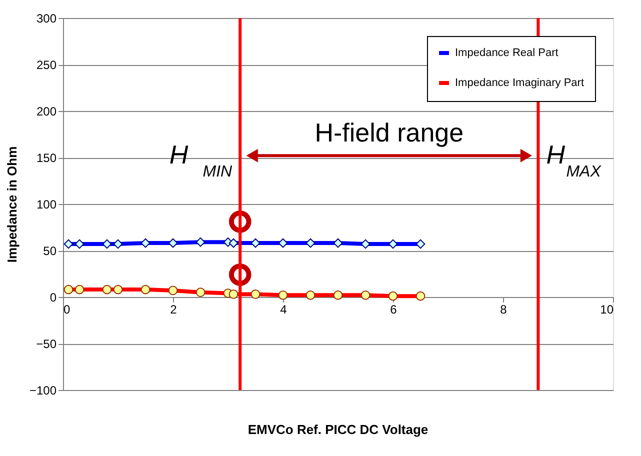  I want to click on x-tick-label: 8, so click(504, 309).